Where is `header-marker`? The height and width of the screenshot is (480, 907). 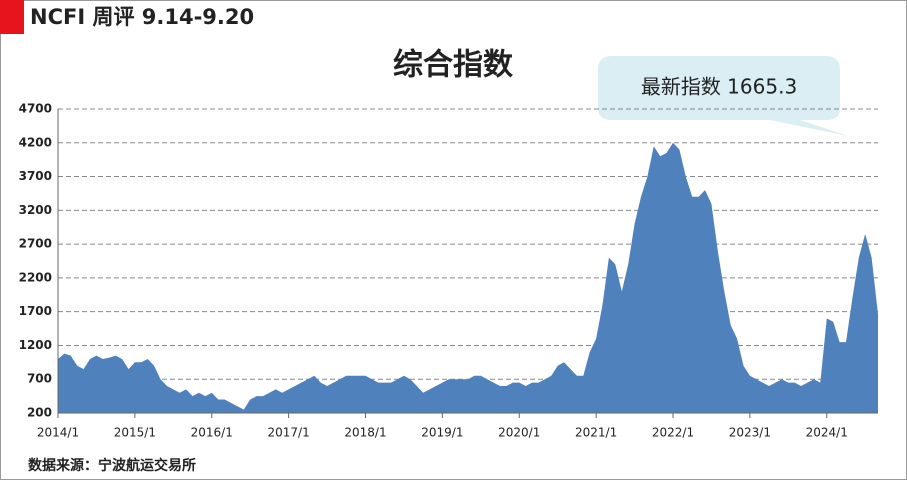
header-marker is located at coordinates (12, 17).